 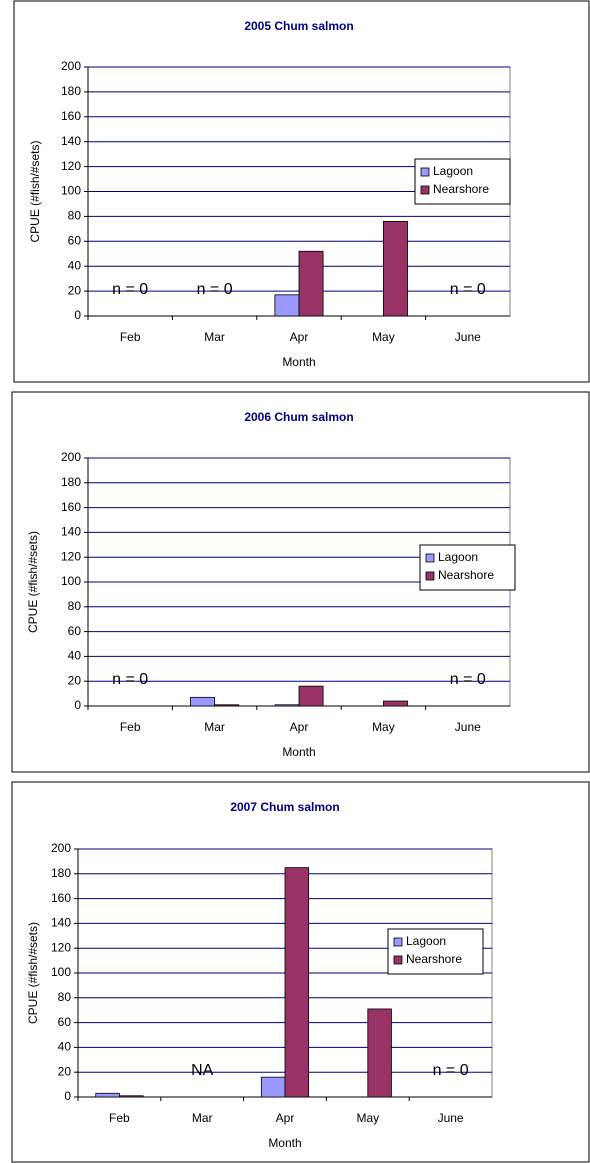 I want to click on chart-title: 2006 Chum salmon, so click(x=298, y=417).